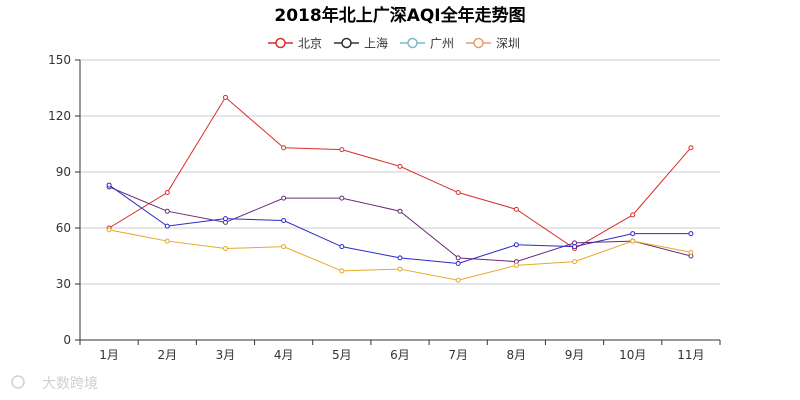 The width and height of the screenshot is (800, 400). Describe the element at coordinates (167, 355) in the screenshot. I see `x-tick-label: 2月` at that location.